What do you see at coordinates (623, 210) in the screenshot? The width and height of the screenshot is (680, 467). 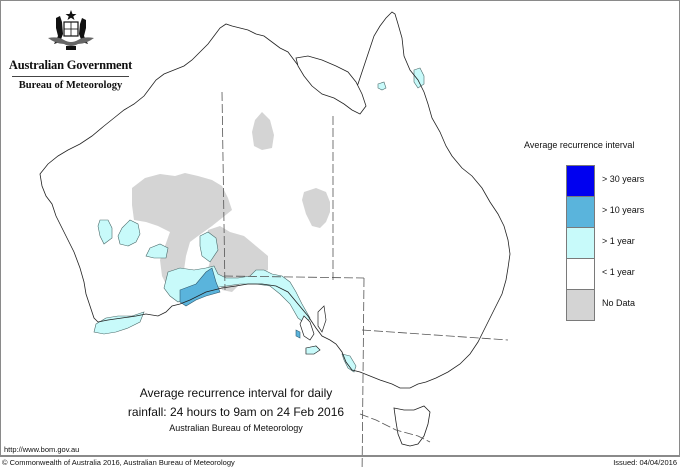 I see `legend-label: > 10 years` at bounding box center [623, 210].